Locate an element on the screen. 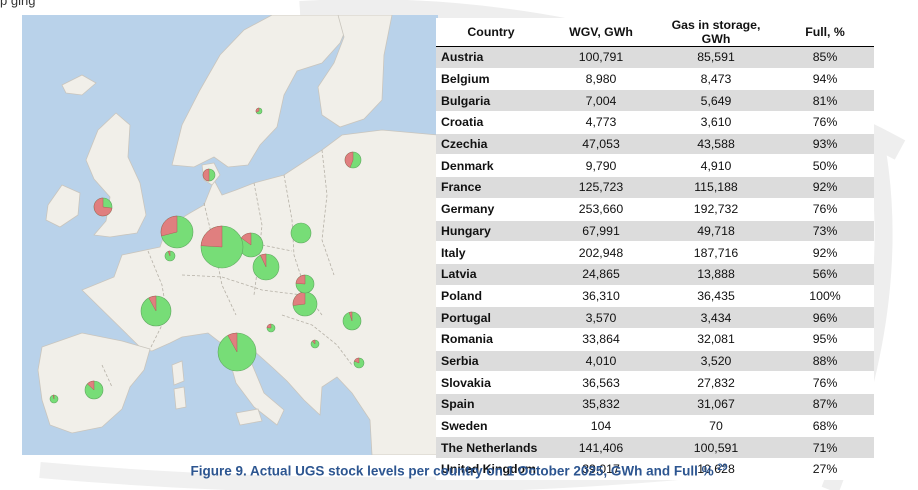  gas-in-storage-cell: 85,591 is located at coordinates (716, 57).